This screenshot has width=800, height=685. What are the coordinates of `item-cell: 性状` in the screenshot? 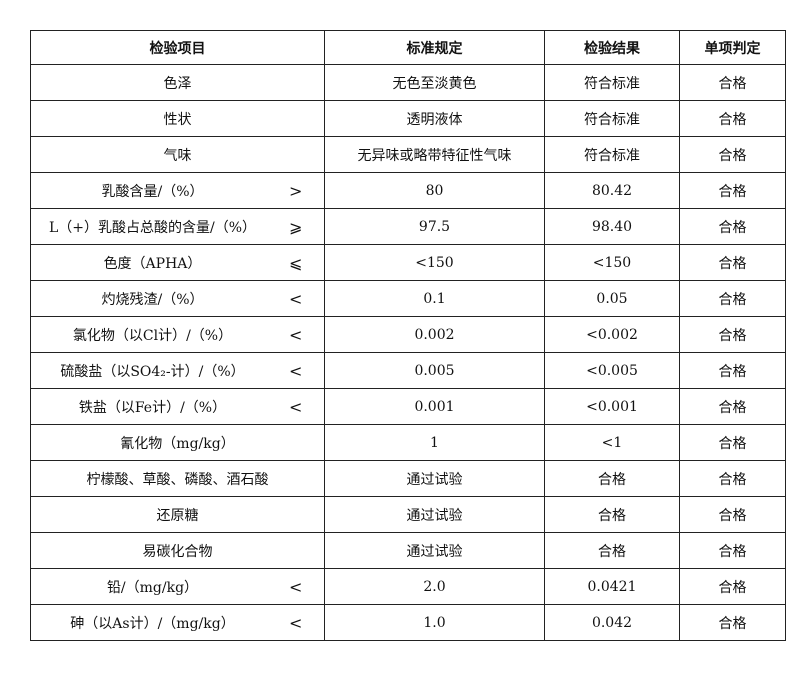 It's located at (177, 118).